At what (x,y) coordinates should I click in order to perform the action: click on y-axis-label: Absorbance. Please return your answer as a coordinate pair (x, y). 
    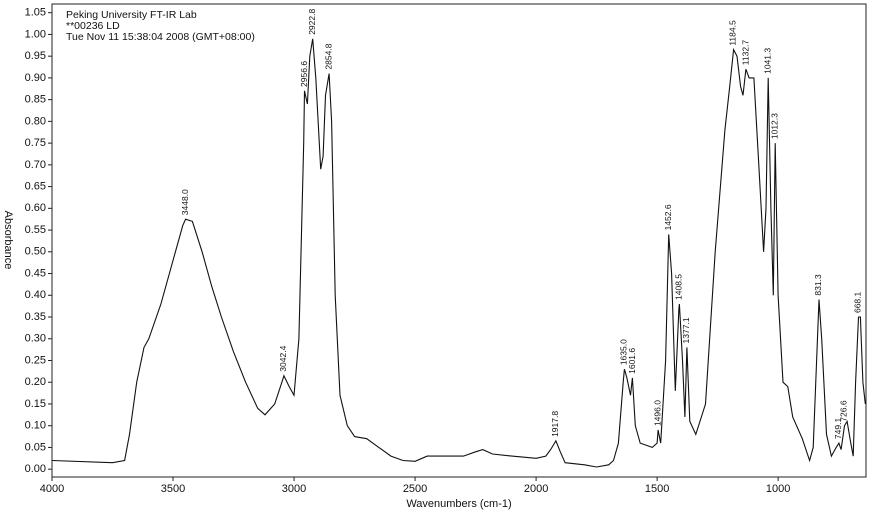
    Looking at the image, I should click on (8, 240).